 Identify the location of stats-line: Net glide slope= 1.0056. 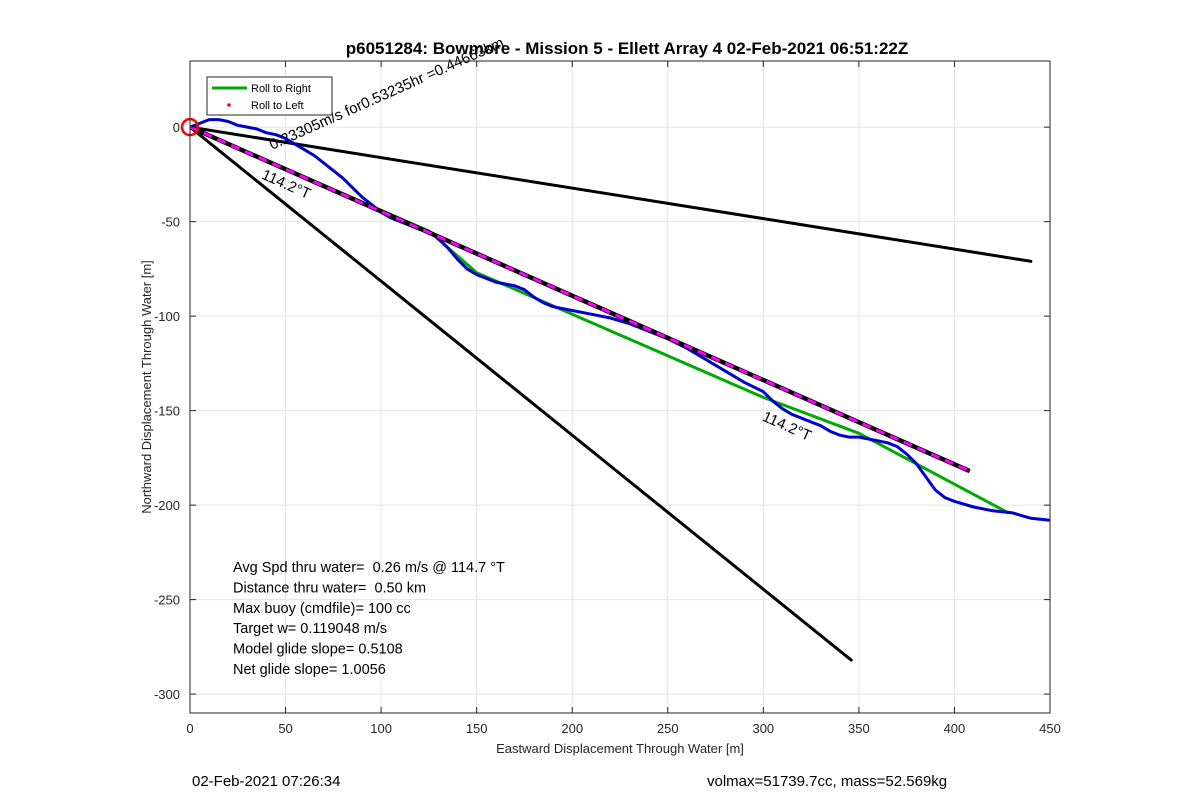
(309, 670).